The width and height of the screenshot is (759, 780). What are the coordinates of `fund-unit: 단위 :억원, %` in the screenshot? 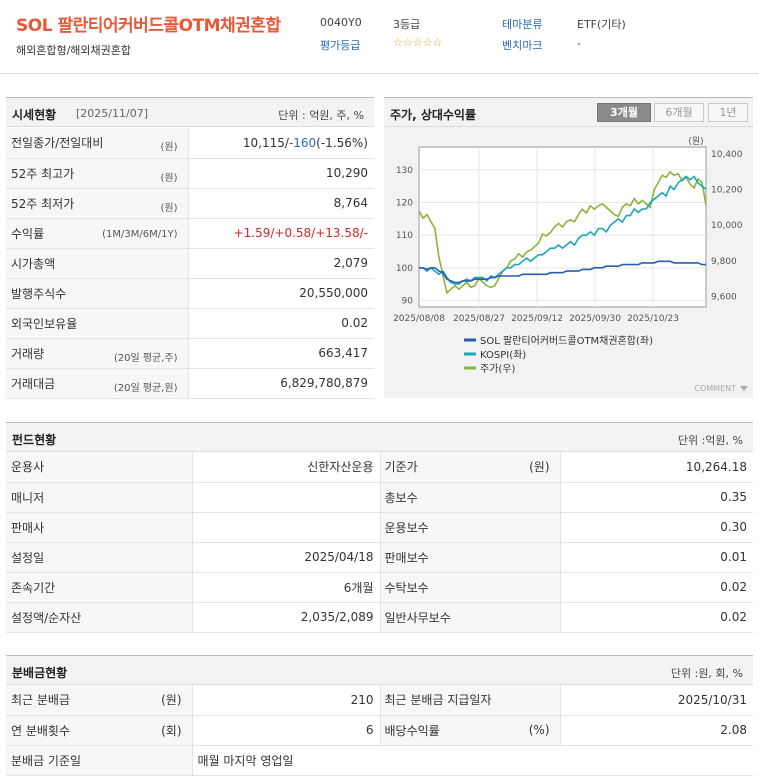 It's located at (710, 440).